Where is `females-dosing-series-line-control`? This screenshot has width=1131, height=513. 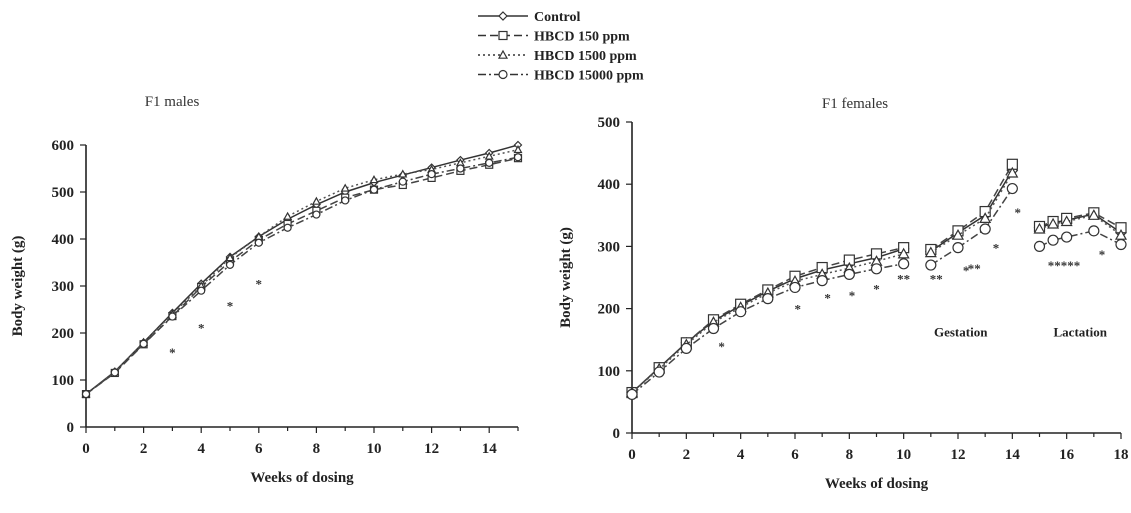
females-dosing-series-line-control is located at coordinates (767, 321).